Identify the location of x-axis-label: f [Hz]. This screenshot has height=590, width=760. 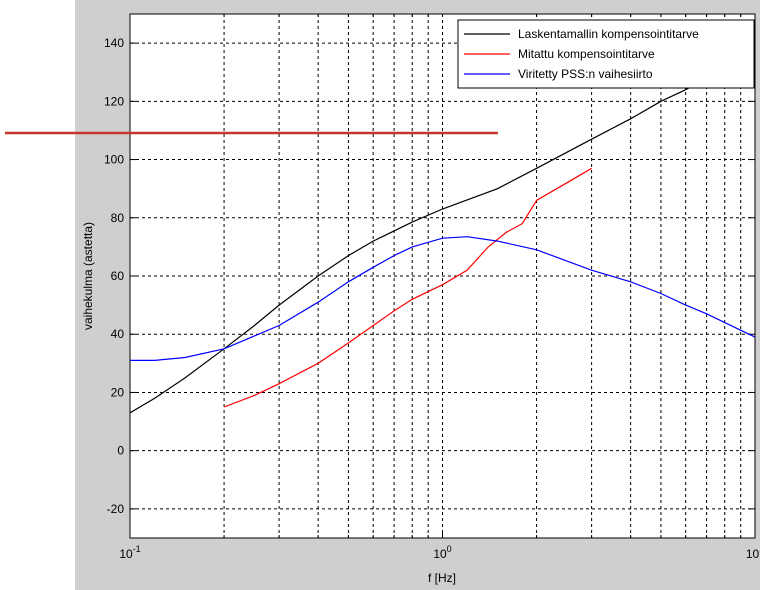
(442, 578).